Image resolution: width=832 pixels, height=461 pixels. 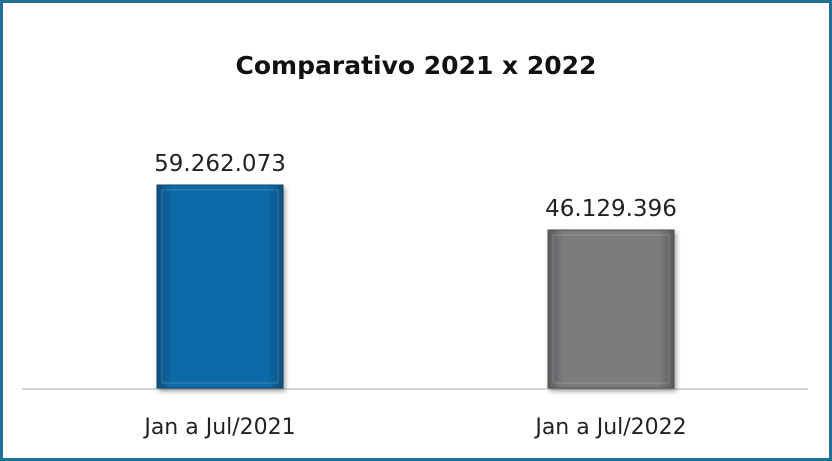 I want to click on x-tick-label-1: Jan a Jul/2021, so click(x=218, y=427).